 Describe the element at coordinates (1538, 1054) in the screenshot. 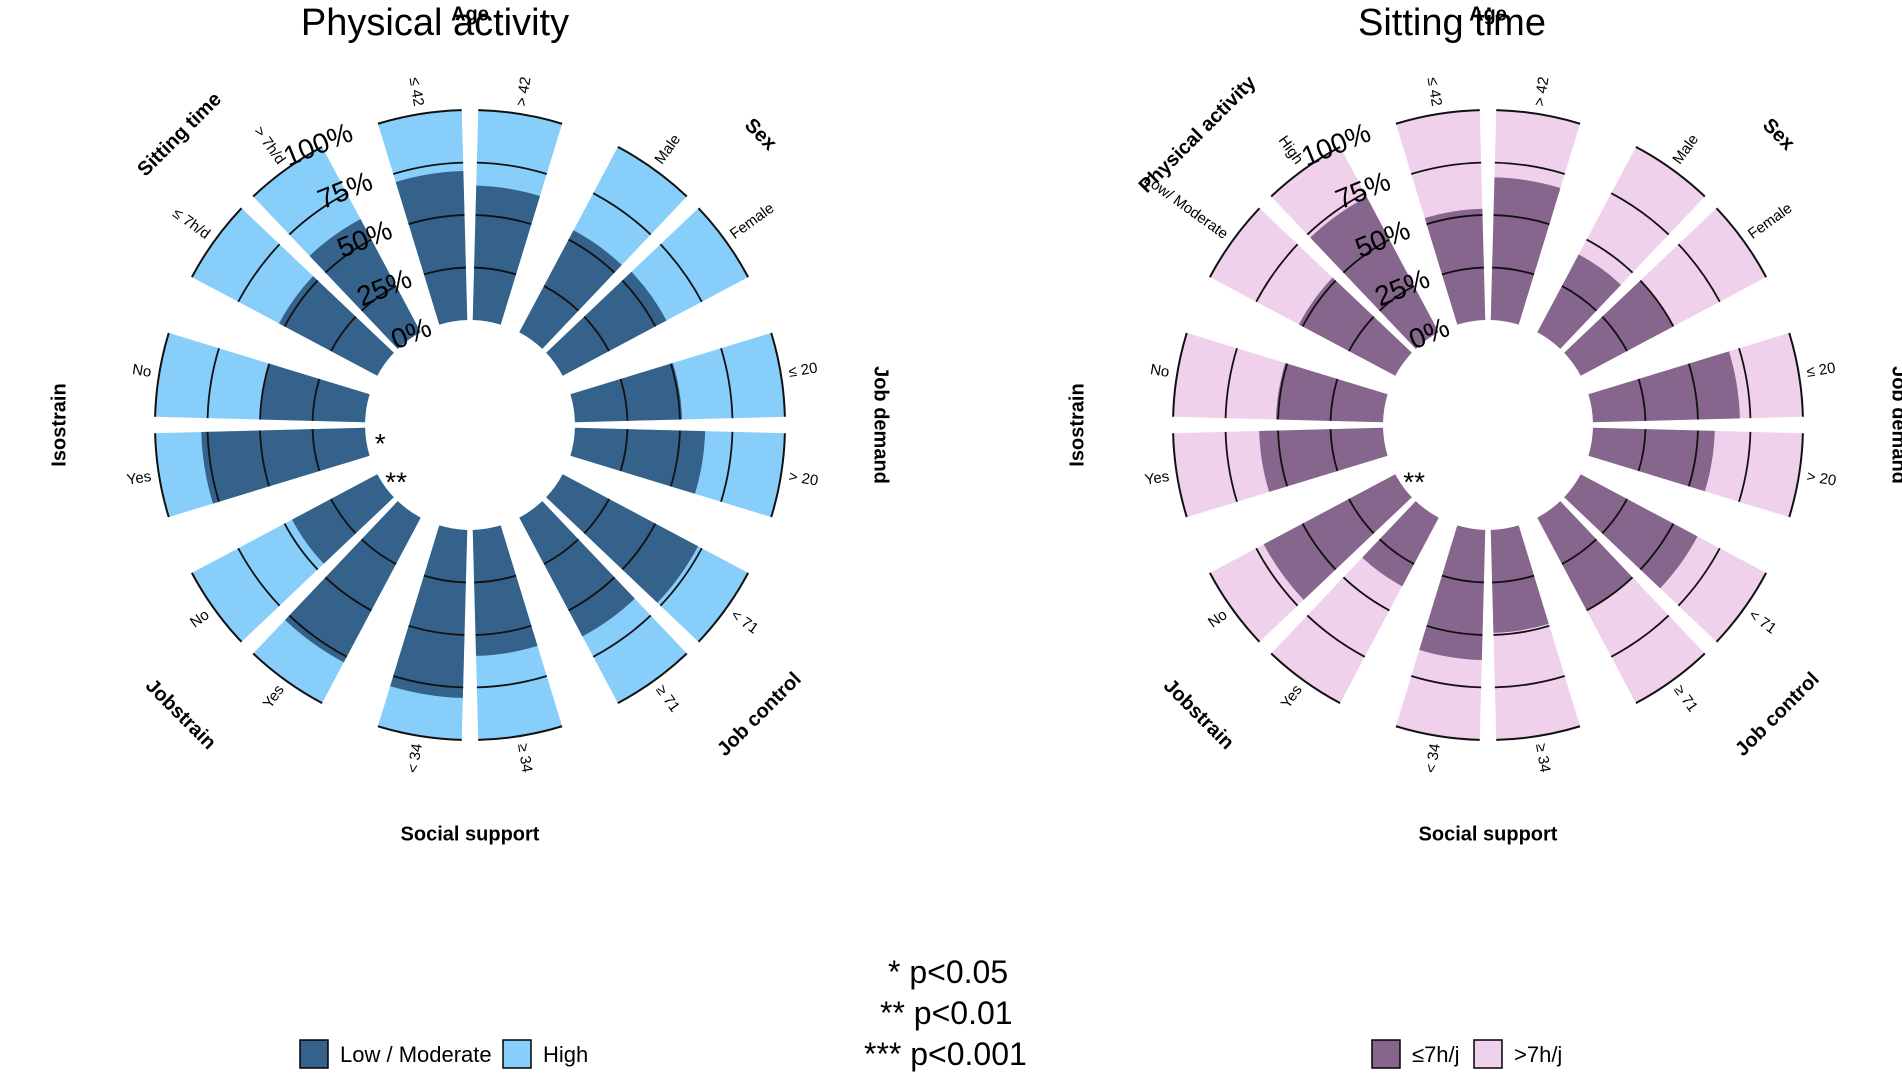

I see `legend-label-gt-7h: >7h/j` at that location.